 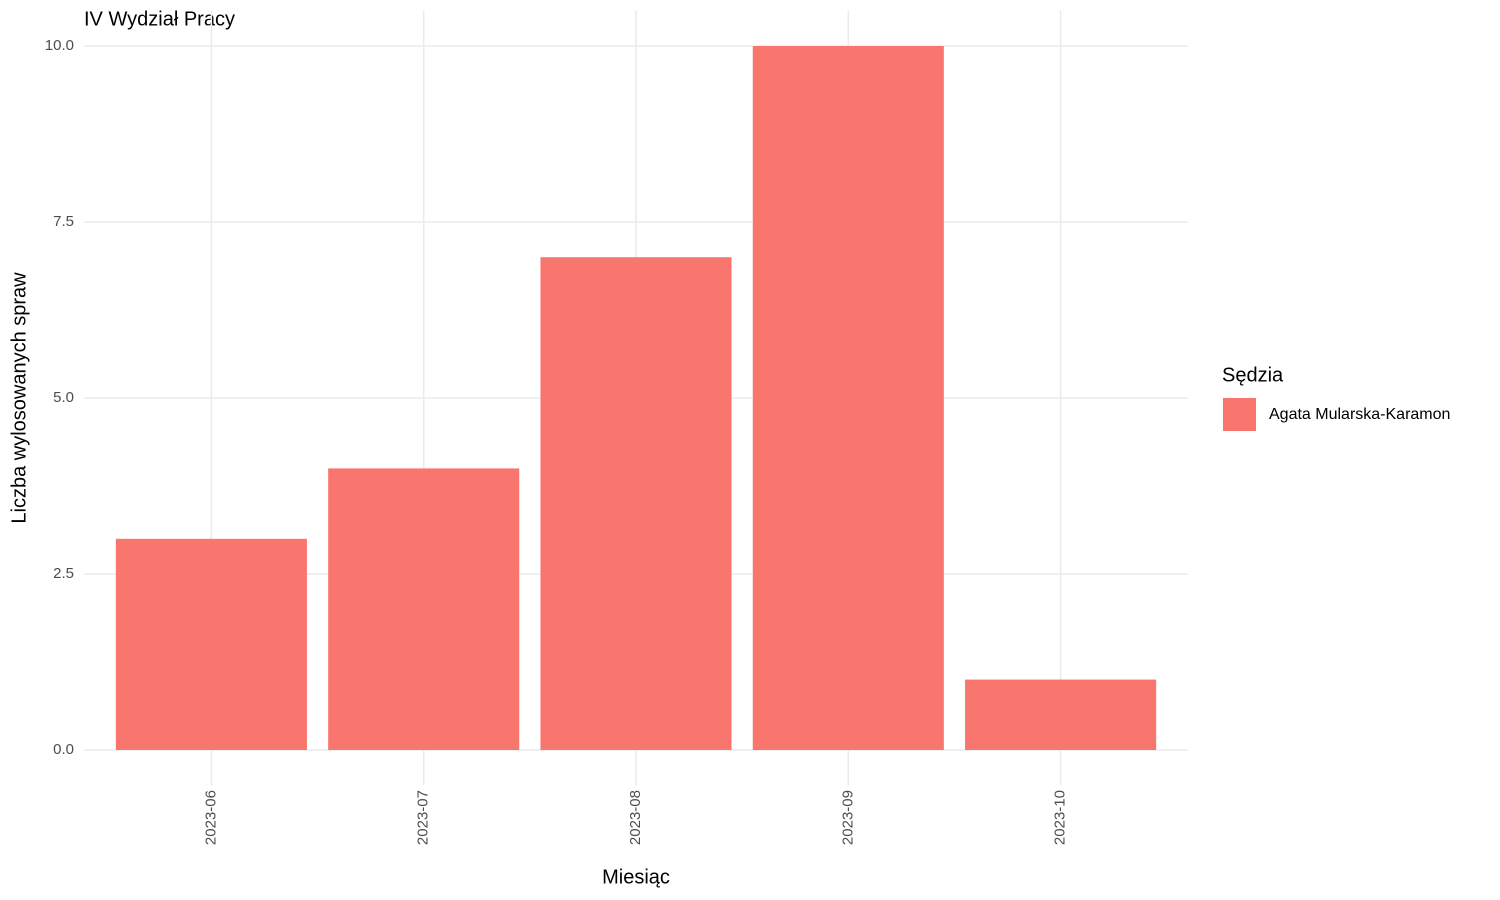 What do you see at coordinates (63, 749) in the screenshot?
I see `y-tick-label: 0.0` at bounding box center [63, 749].